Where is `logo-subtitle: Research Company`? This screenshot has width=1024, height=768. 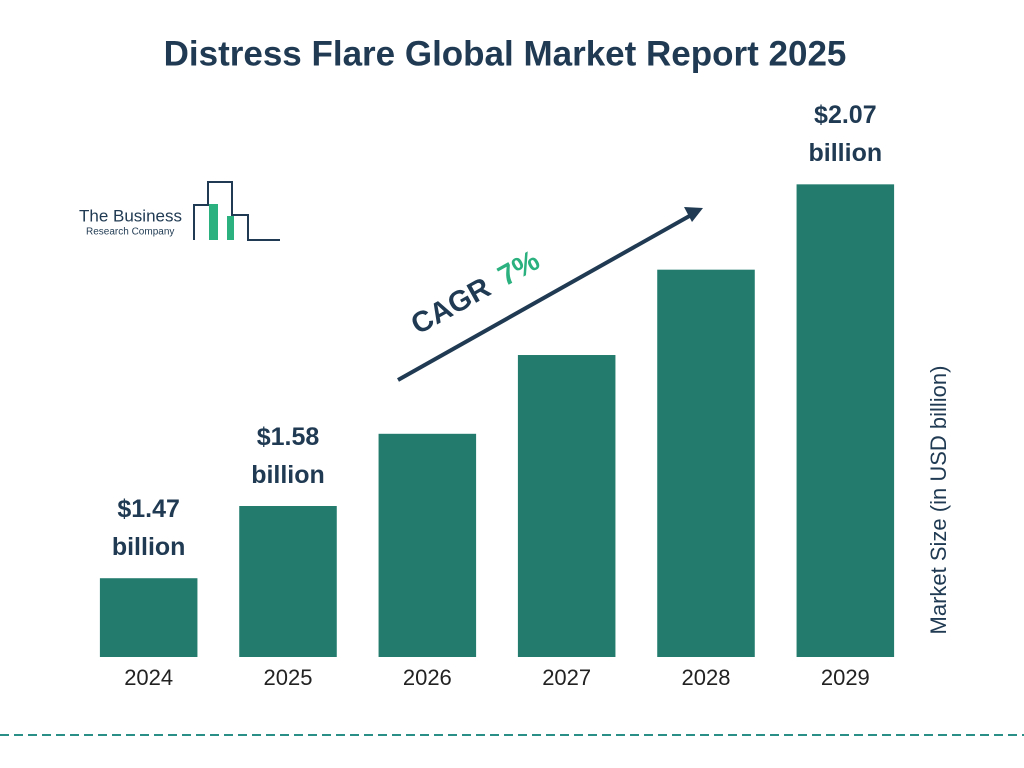
logo-subtitle: Research Company is located at coordinates (130, 232).